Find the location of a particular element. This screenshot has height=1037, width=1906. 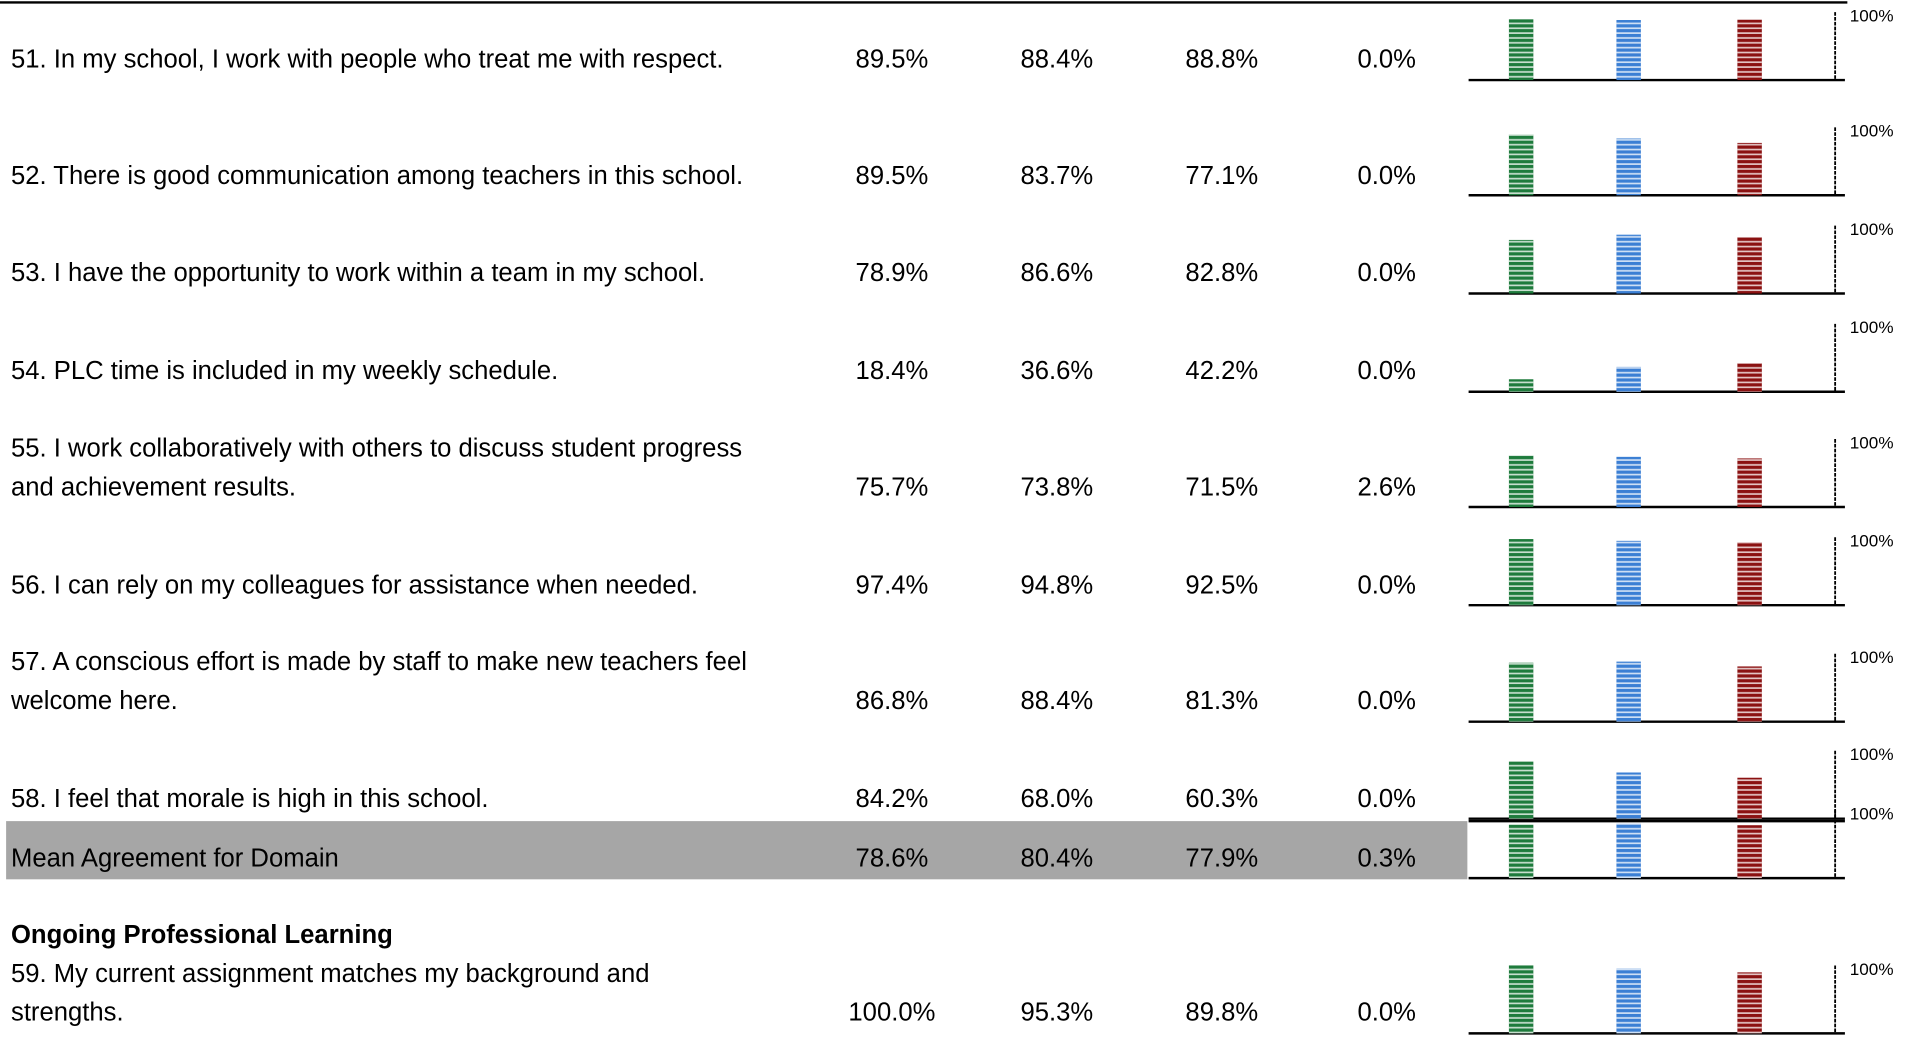

percent-cell: 86.6% is located at coordinates (1057, 273).